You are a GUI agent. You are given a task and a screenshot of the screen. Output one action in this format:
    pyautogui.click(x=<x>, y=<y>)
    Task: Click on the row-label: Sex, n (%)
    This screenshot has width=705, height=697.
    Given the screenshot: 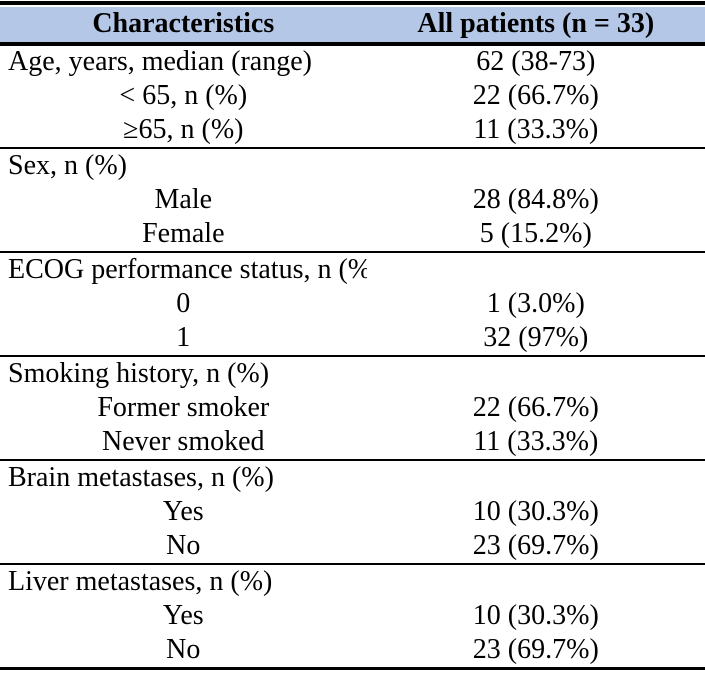 What is the action you would take?
    pyautogui.click(x=183, y=165)
    